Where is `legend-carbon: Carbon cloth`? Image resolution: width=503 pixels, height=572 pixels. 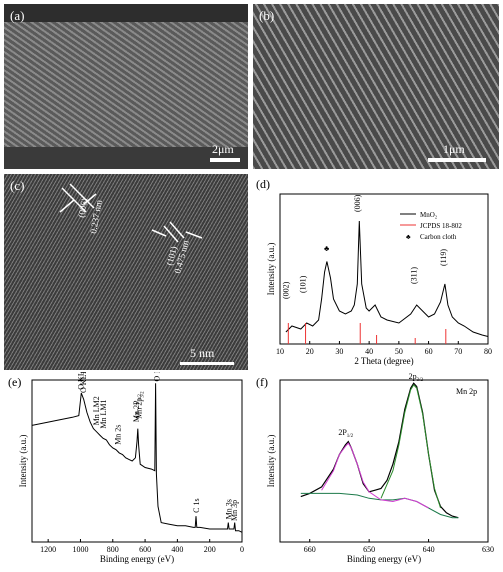
legend-carbon: Carbon cloth is located at coordinates (438, 237).